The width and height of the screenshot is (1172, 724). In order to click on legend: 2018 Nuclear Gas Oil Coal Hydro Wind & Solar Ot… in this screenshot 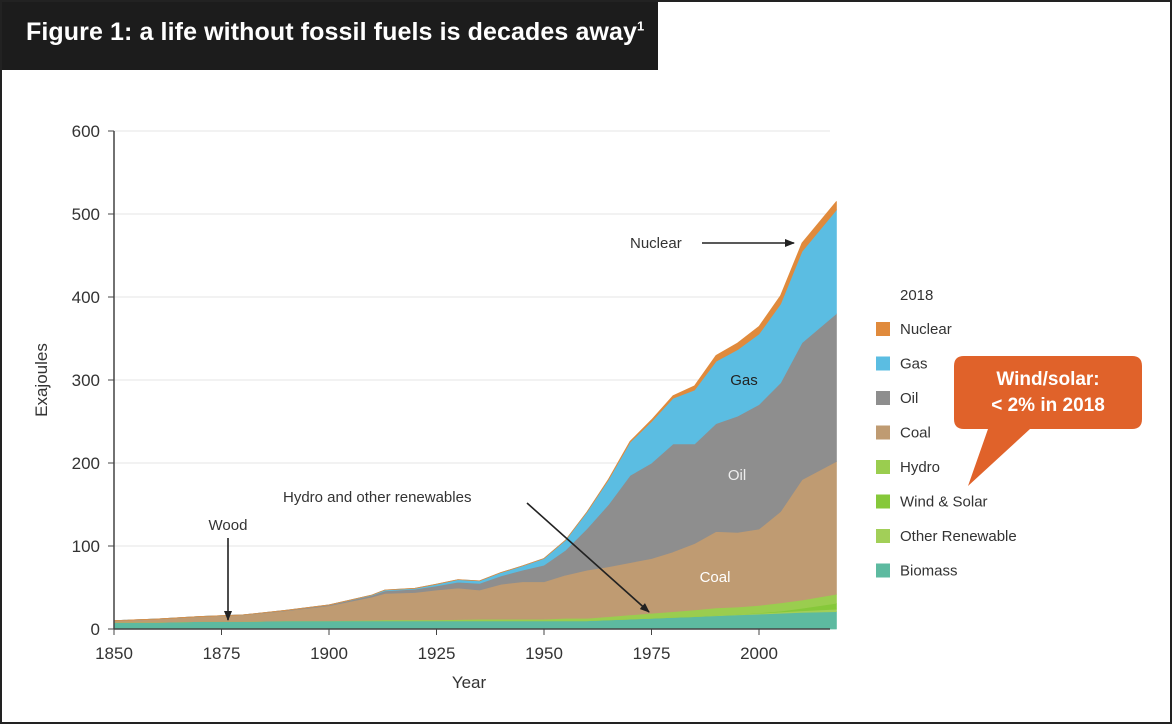, I will do `click(946, 433)`.